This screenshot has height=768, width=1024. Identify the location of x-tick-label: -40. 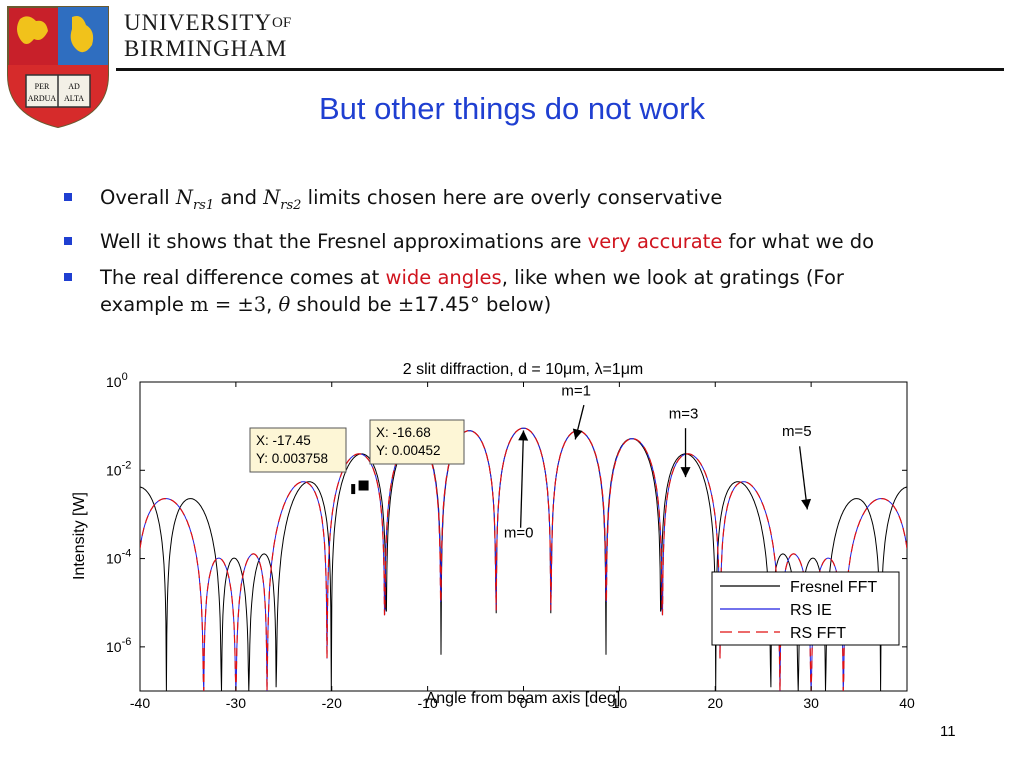
(140, 702).